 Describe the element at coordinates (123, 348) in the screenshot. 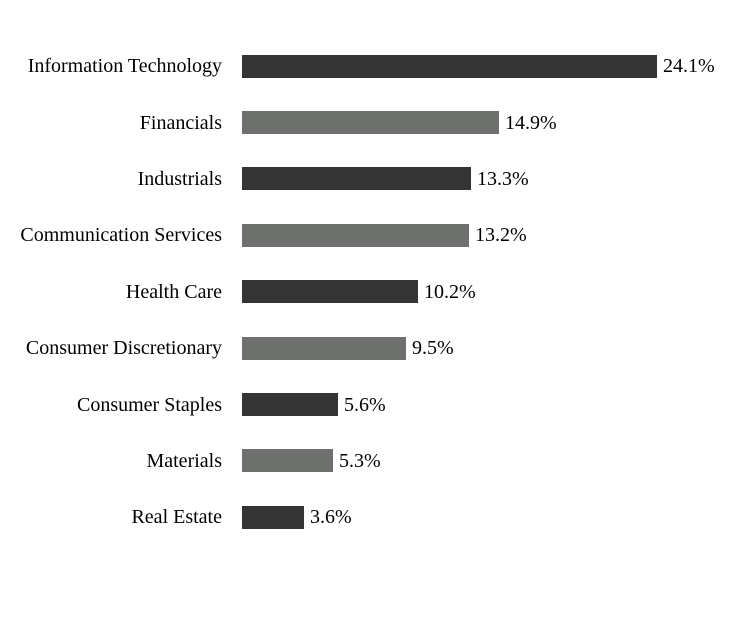

I see `category-label: Consumer Discretionary` at that location.